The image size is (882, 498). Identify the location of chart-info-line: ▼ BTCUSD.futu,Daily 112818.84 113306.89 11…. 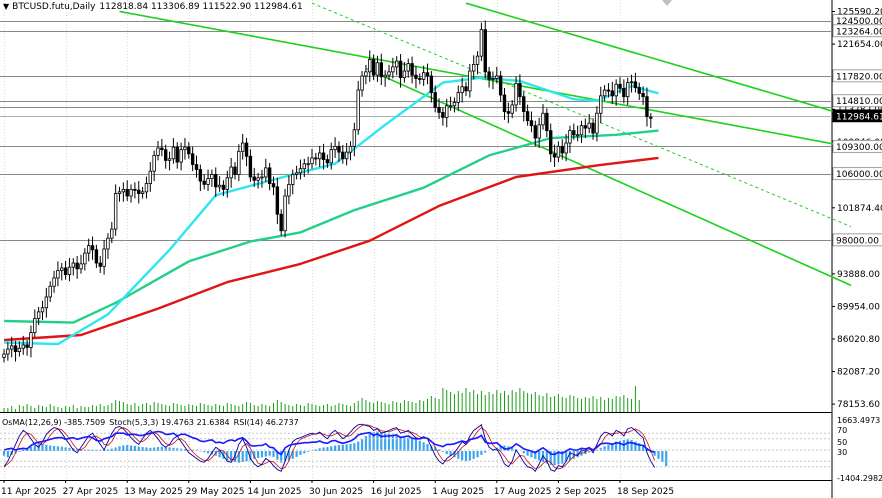
(153, 7).